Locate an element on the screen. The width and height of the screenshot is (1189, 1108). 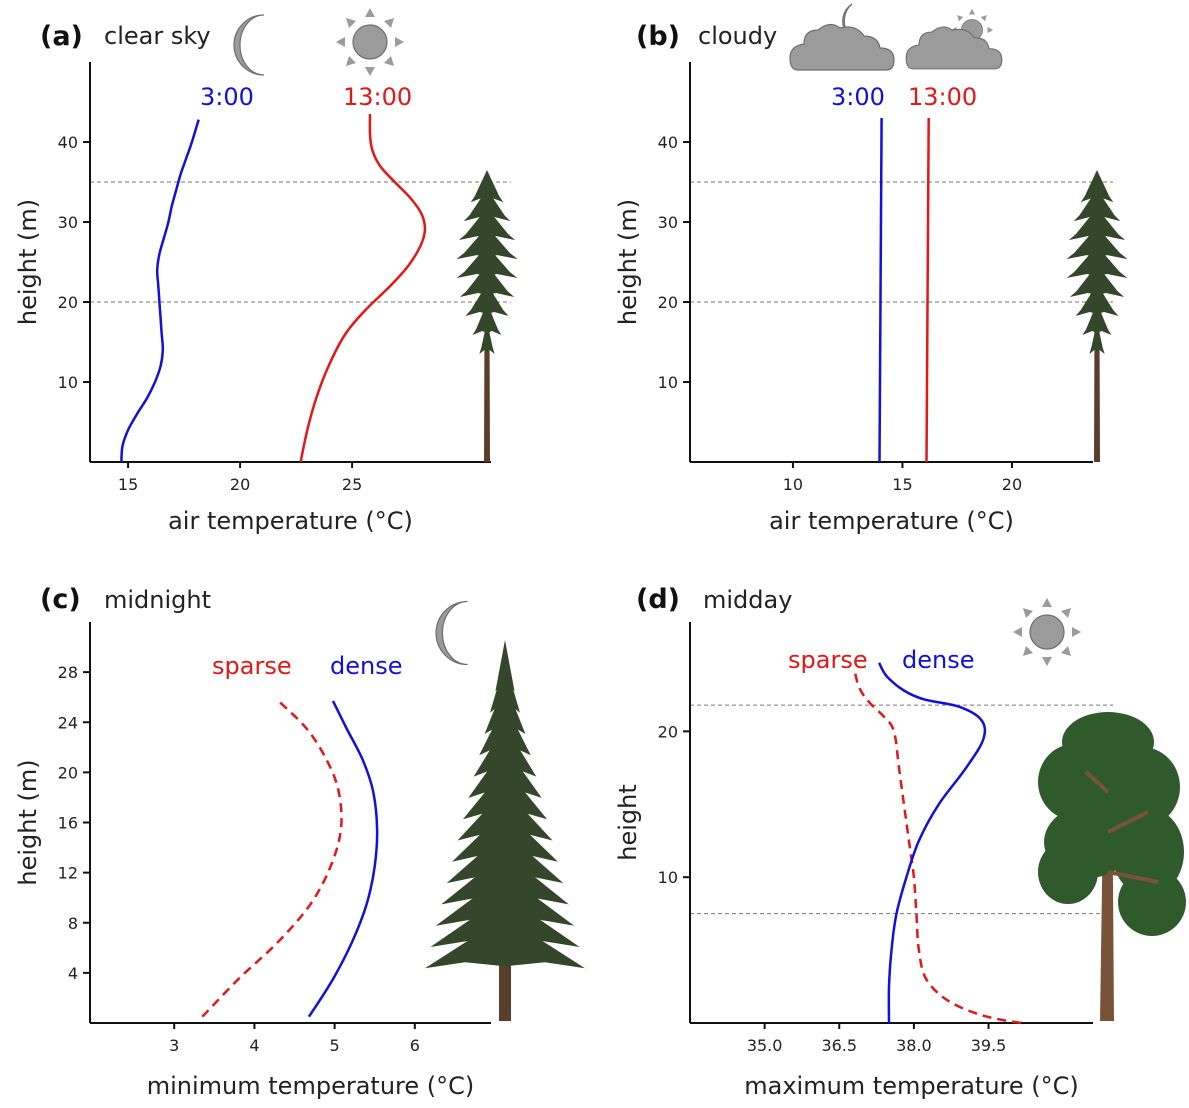
x-tick-label: 6 is located at coordinates (415, 1045).